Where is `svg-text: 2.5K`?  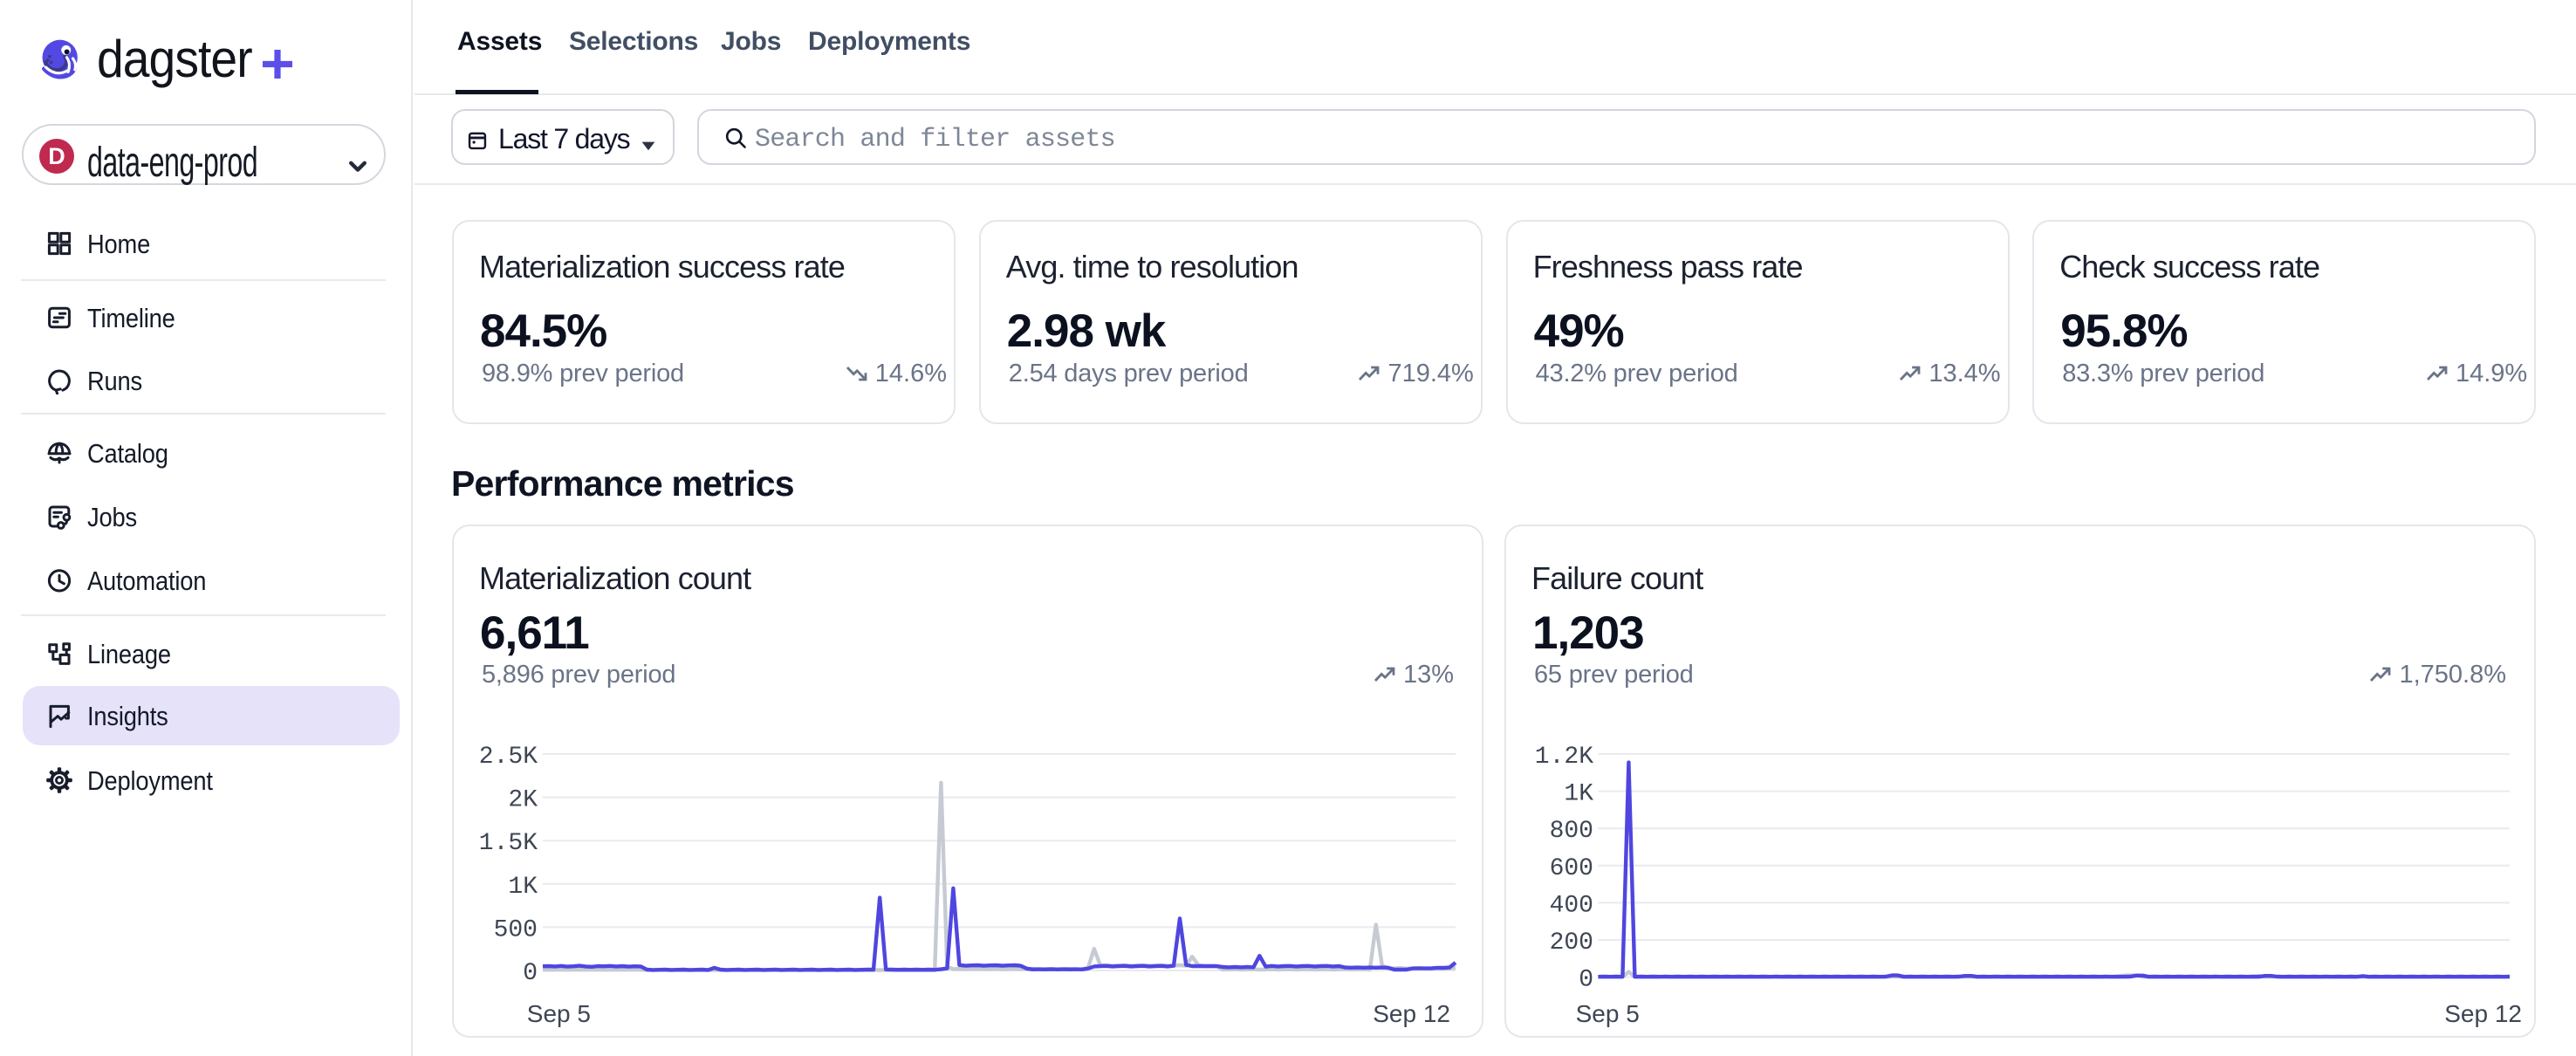 svg-text: 2.5K is located at coordinates (509, 757).